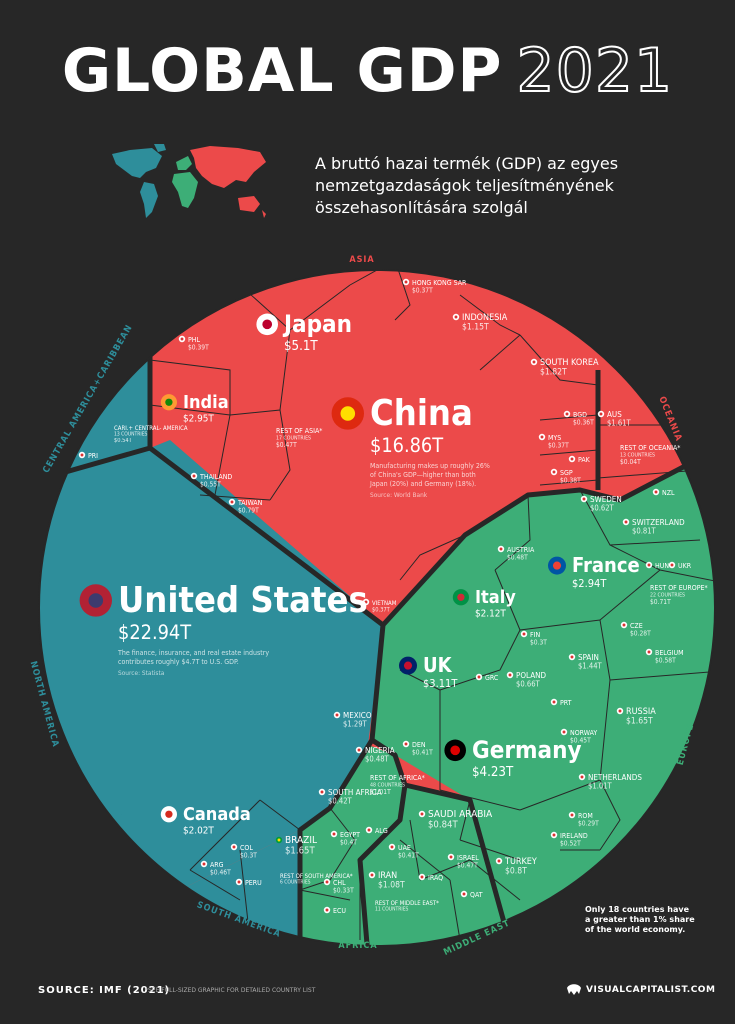 The image size is (735, 1024). What do you see at coordinates (215, 477) in the screenshot?
I see `country-label: THAILAND` at bounding box center [215, 477].